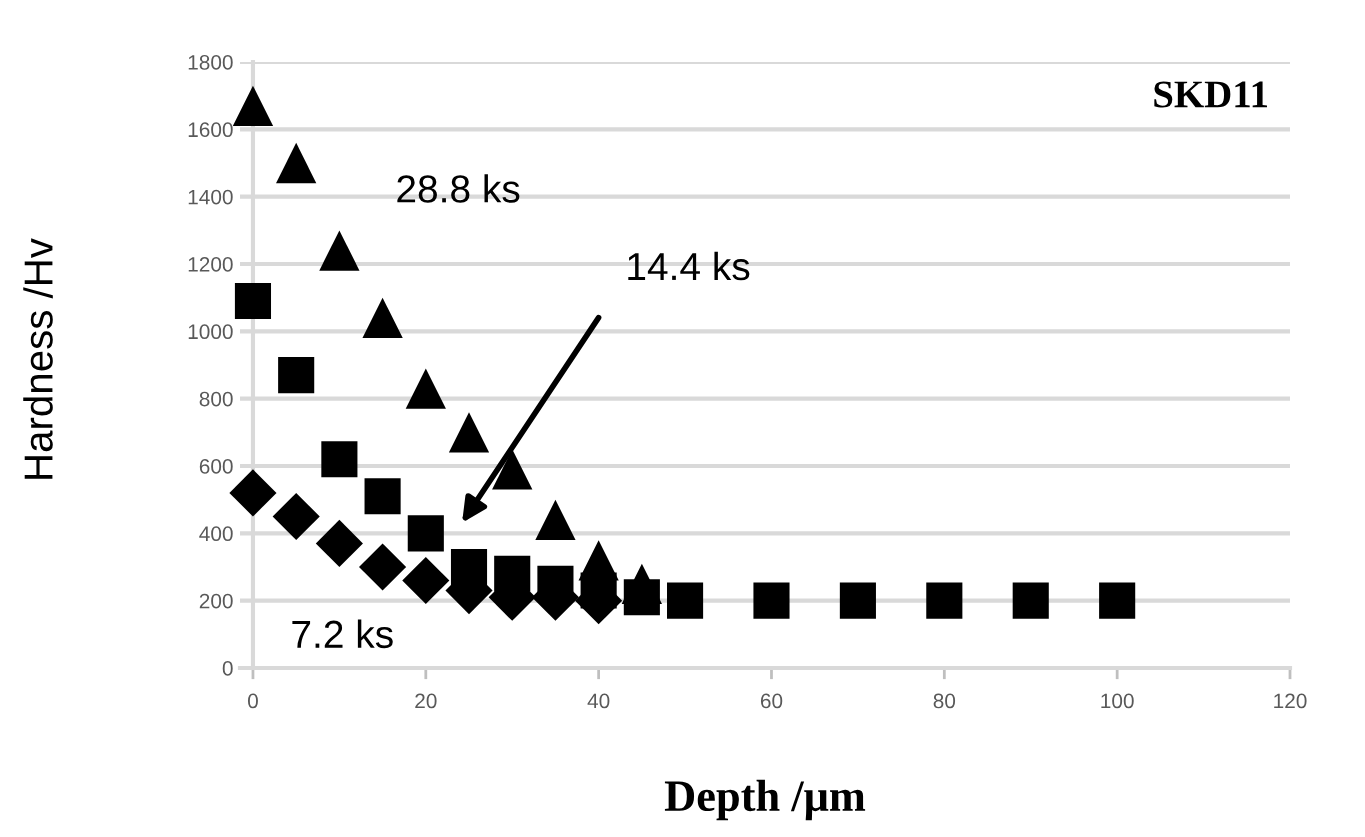  What do you see at coordinates (216, 601) in the screenshot?
I see `y-tick-label: 200` at bounding box center [216, 601].